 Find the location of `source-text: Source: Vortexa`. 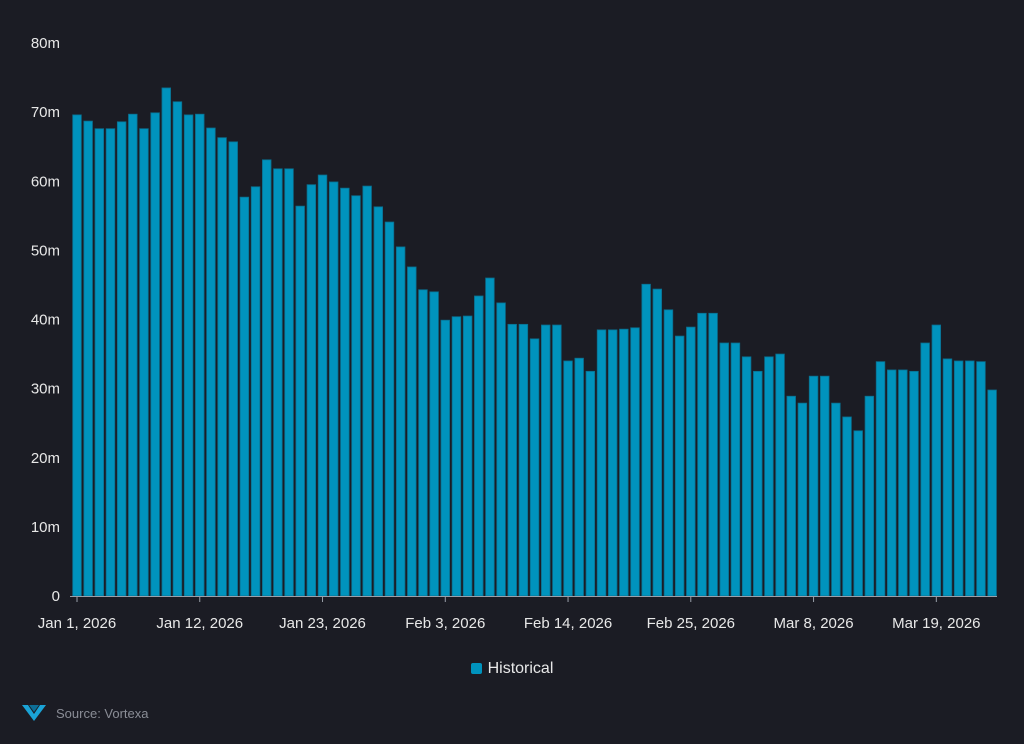

source-text: Source: Vortexa is located at coordinates (102, 713).